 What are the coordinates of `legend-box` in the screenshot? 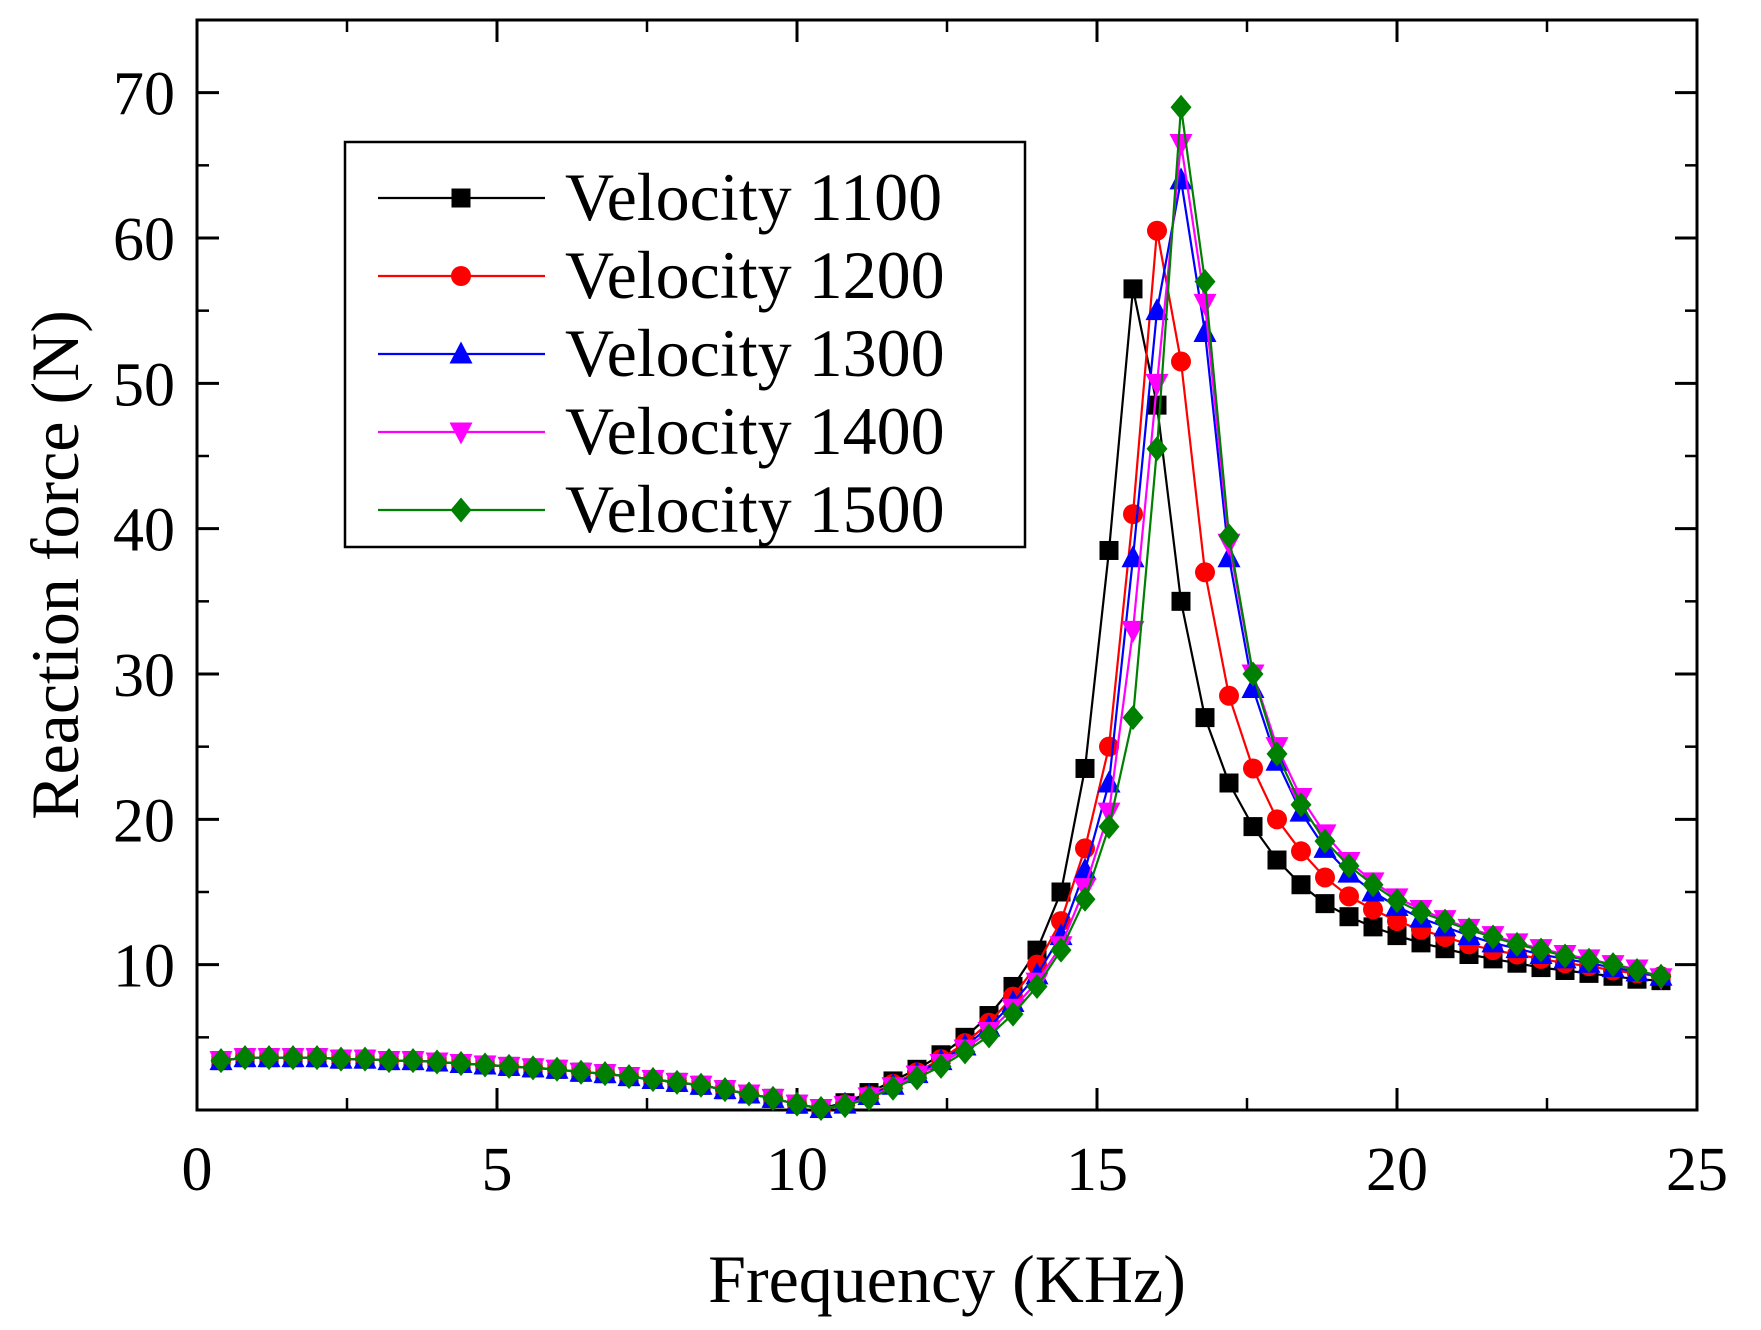 It's located at (685, 344).